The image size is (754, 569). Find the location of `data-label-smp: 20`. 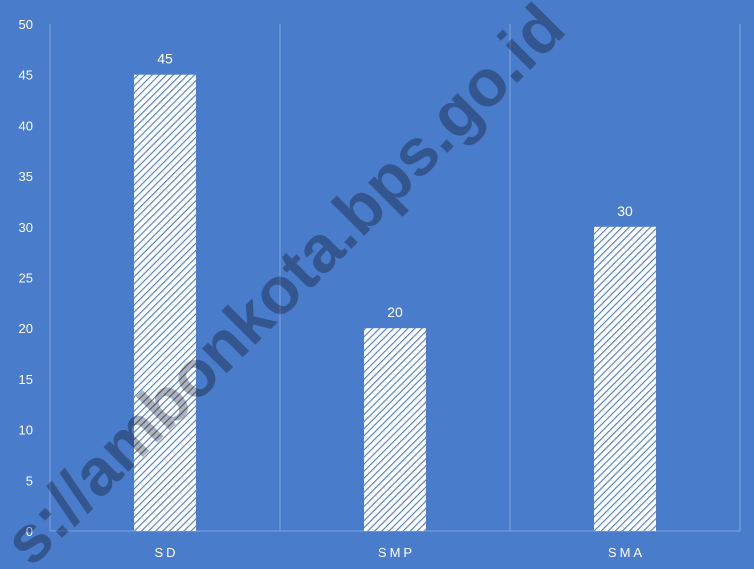

data-label-smp: 20 is located at coordinates (395, 312).